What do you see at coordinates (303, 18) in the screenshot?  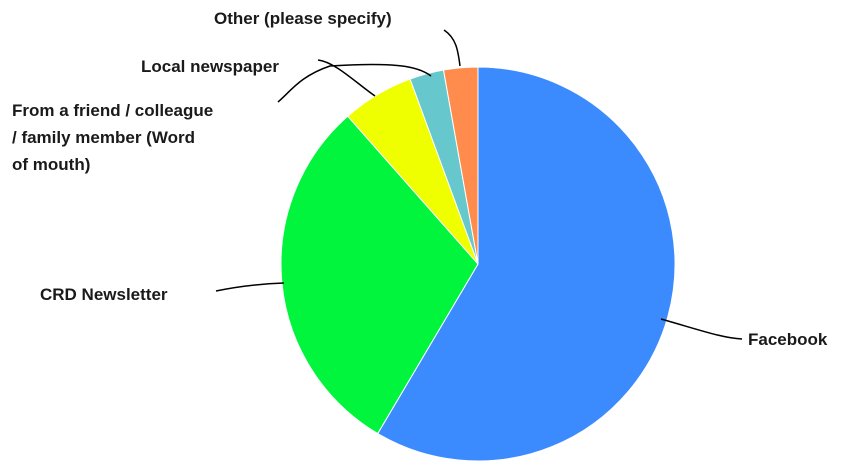 I see `slice-label-other-please-specify: Other (please specify)` at bounding box center [303, 18].